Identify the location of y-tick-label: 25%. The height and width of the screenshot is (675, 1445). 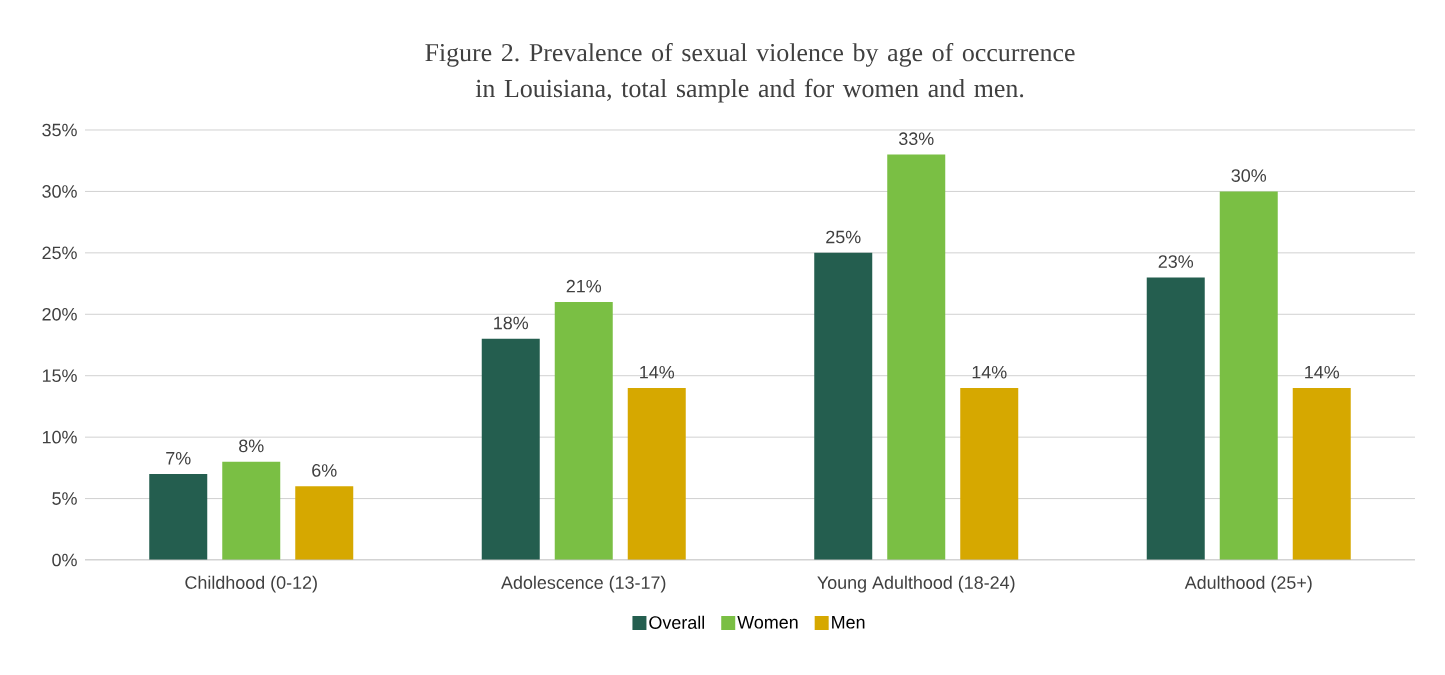
(59, 253).